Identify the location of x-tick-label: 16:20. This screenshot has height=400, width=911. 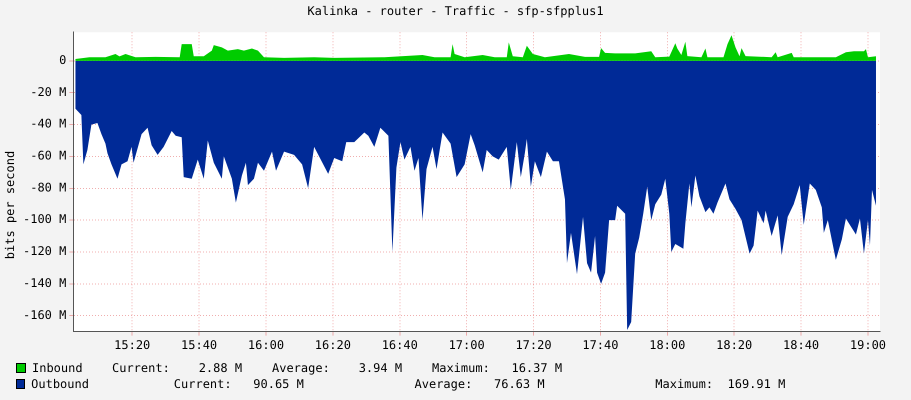
(332, 345).